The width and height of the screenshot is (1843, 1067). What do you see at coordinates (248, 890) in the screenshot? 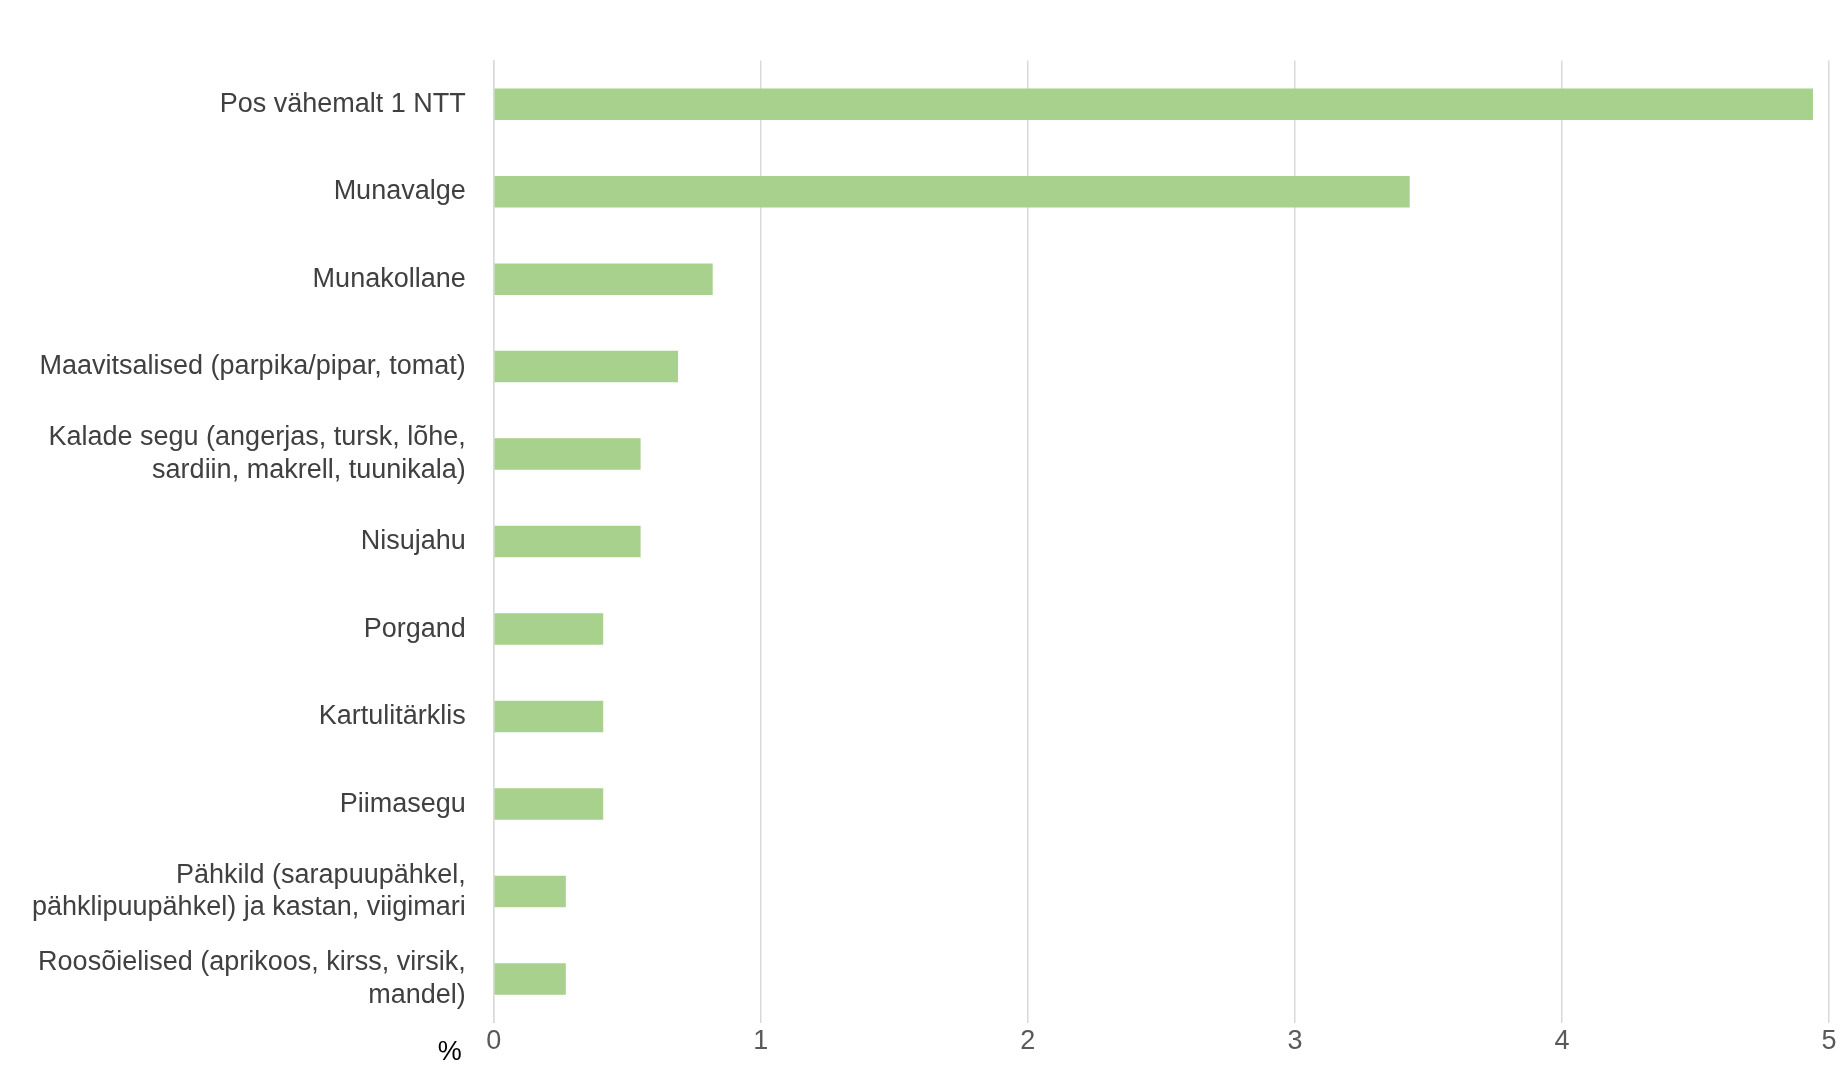
I see `y-tick-label: Pähkild (sarapuupähkel, pähklipuupähkel) ja kastan, viigimari` at bounding box center [248, 890].